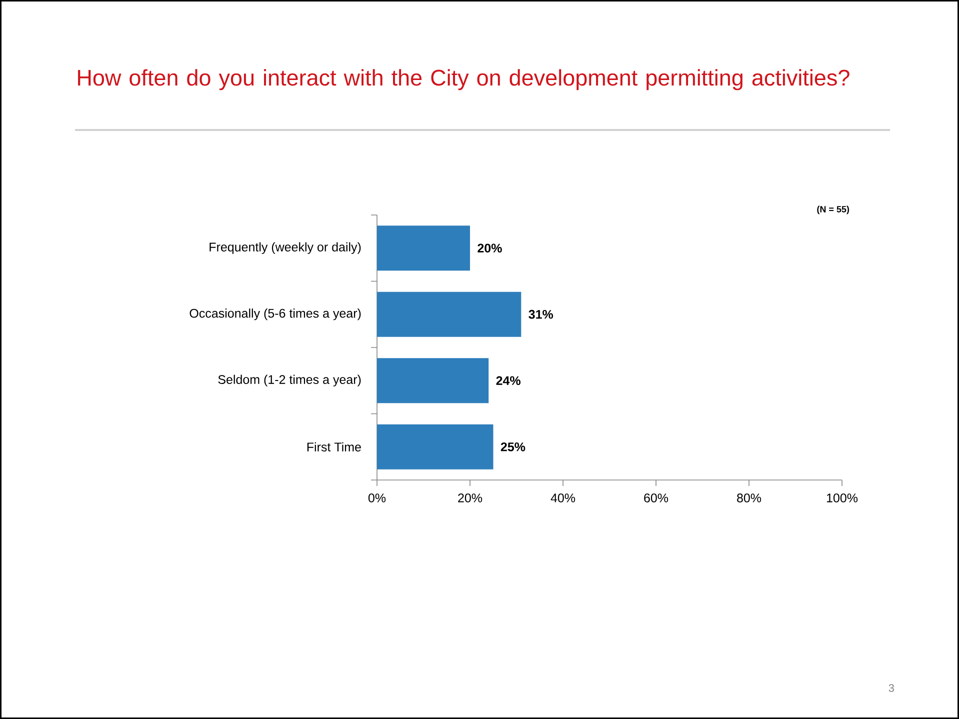 The height and width of the screenshot is (719, 959). What do you see at coordinates (289, 380) in the screenshot?
I see `y-tick-label: Seldom (1-2 times a year)` at bounding box center [289, 380].